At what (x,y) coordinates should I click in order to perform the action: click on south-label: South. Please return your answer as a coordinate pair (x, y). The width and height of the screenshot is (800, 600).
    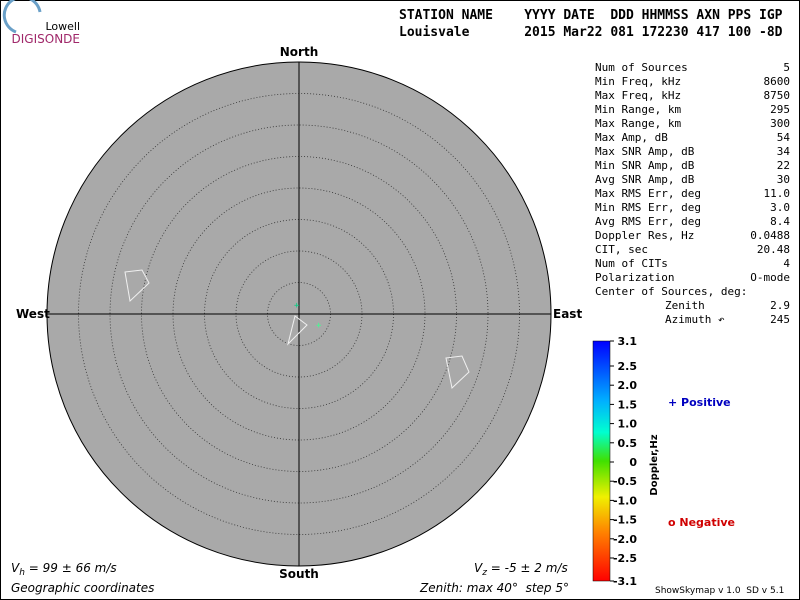
    Looking at the image, I should click on (299, 574).